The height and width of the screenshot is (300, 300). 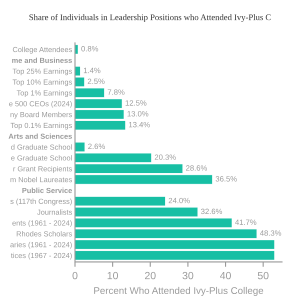 I want to click on chart-title: Share of Individuals in Leadership Positions who Attended Ivy-Plus C, so click(x=150, y=18).